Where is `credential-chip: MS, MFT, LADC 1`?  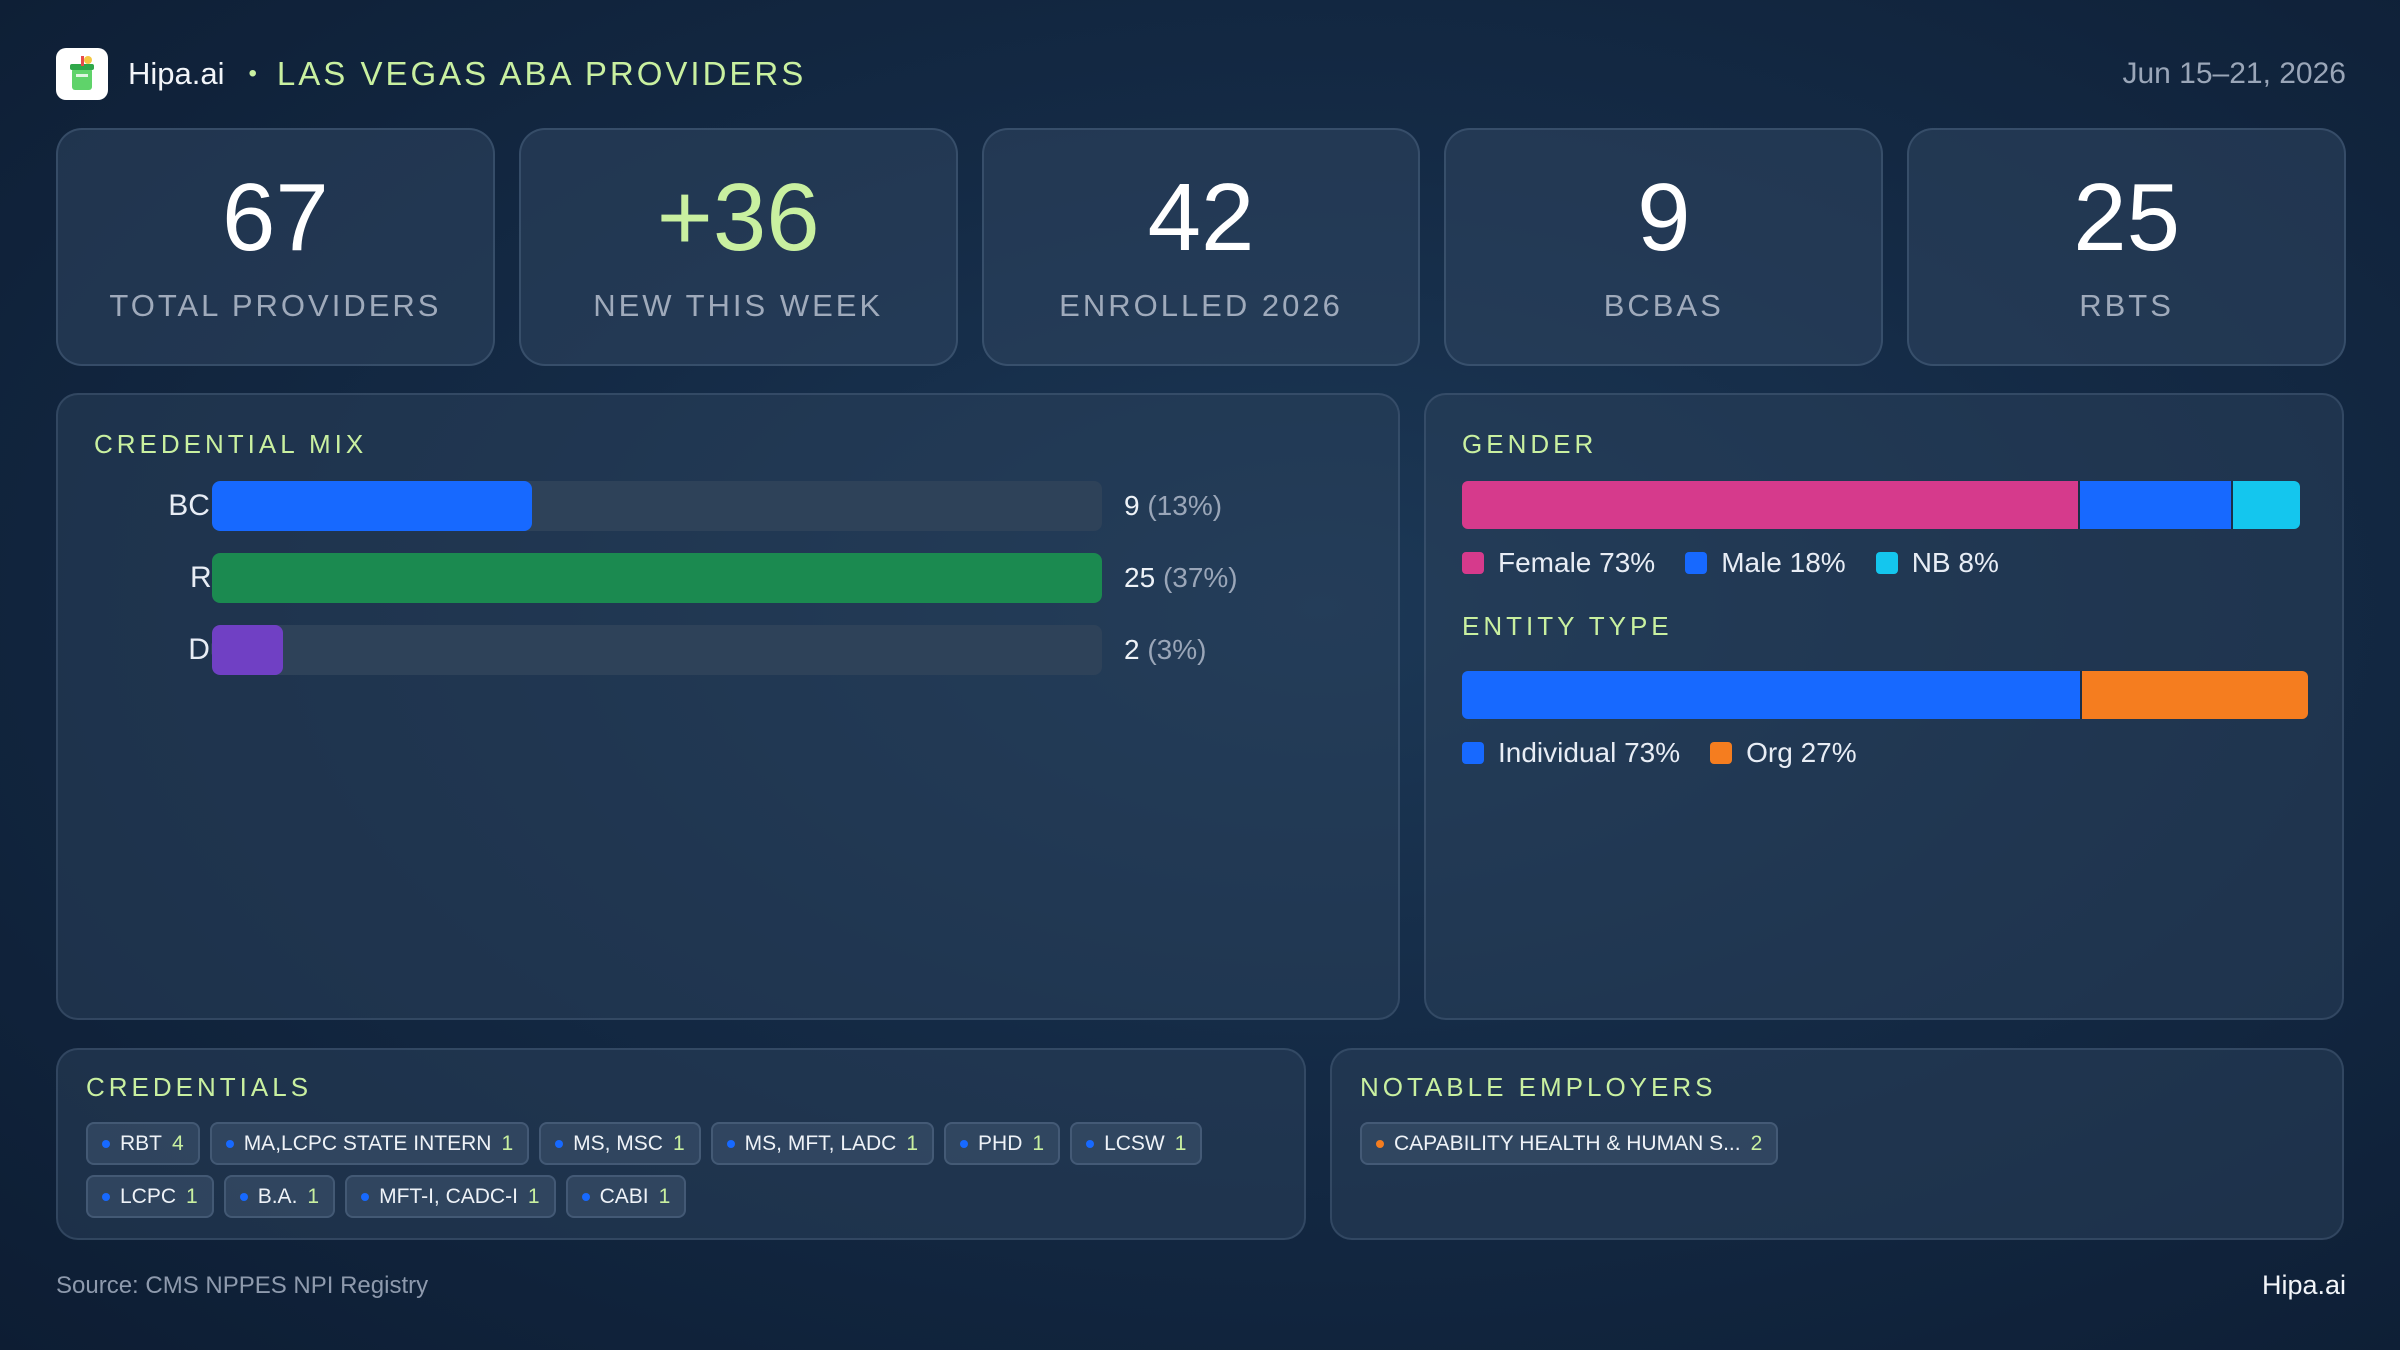
credential-chip: MS, MFT, LADC 1 is located at coordinates (822, 1143).